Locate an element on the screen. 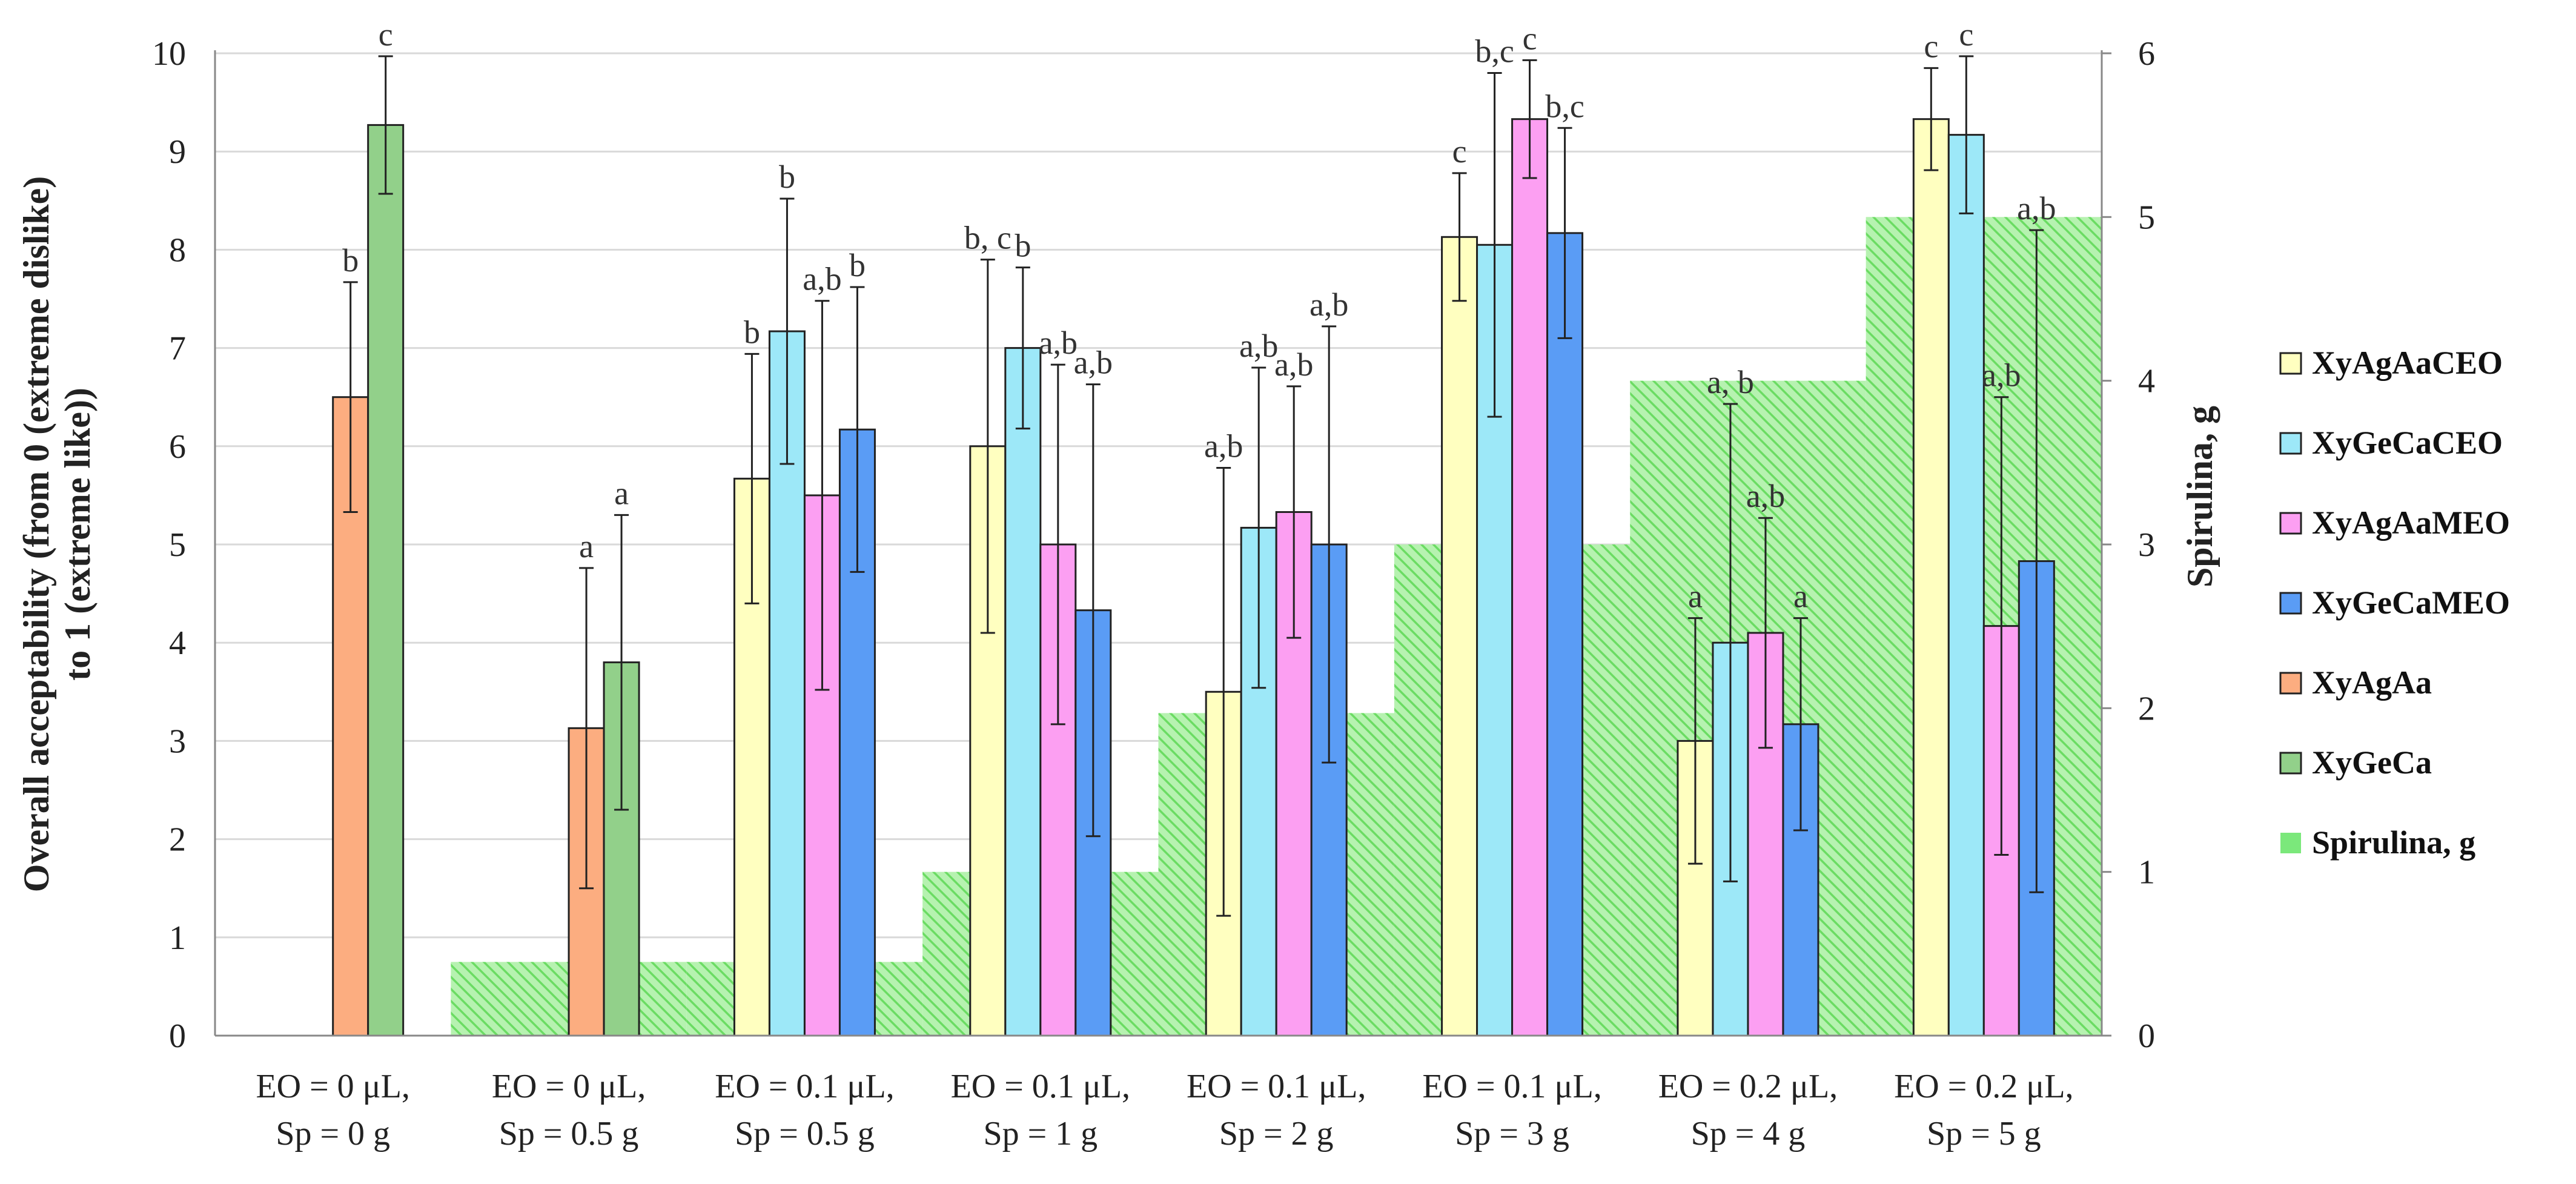 This screenshot has width=2576, height=1184. y-tick-right: 2 is located at coordinates (2146, 708).